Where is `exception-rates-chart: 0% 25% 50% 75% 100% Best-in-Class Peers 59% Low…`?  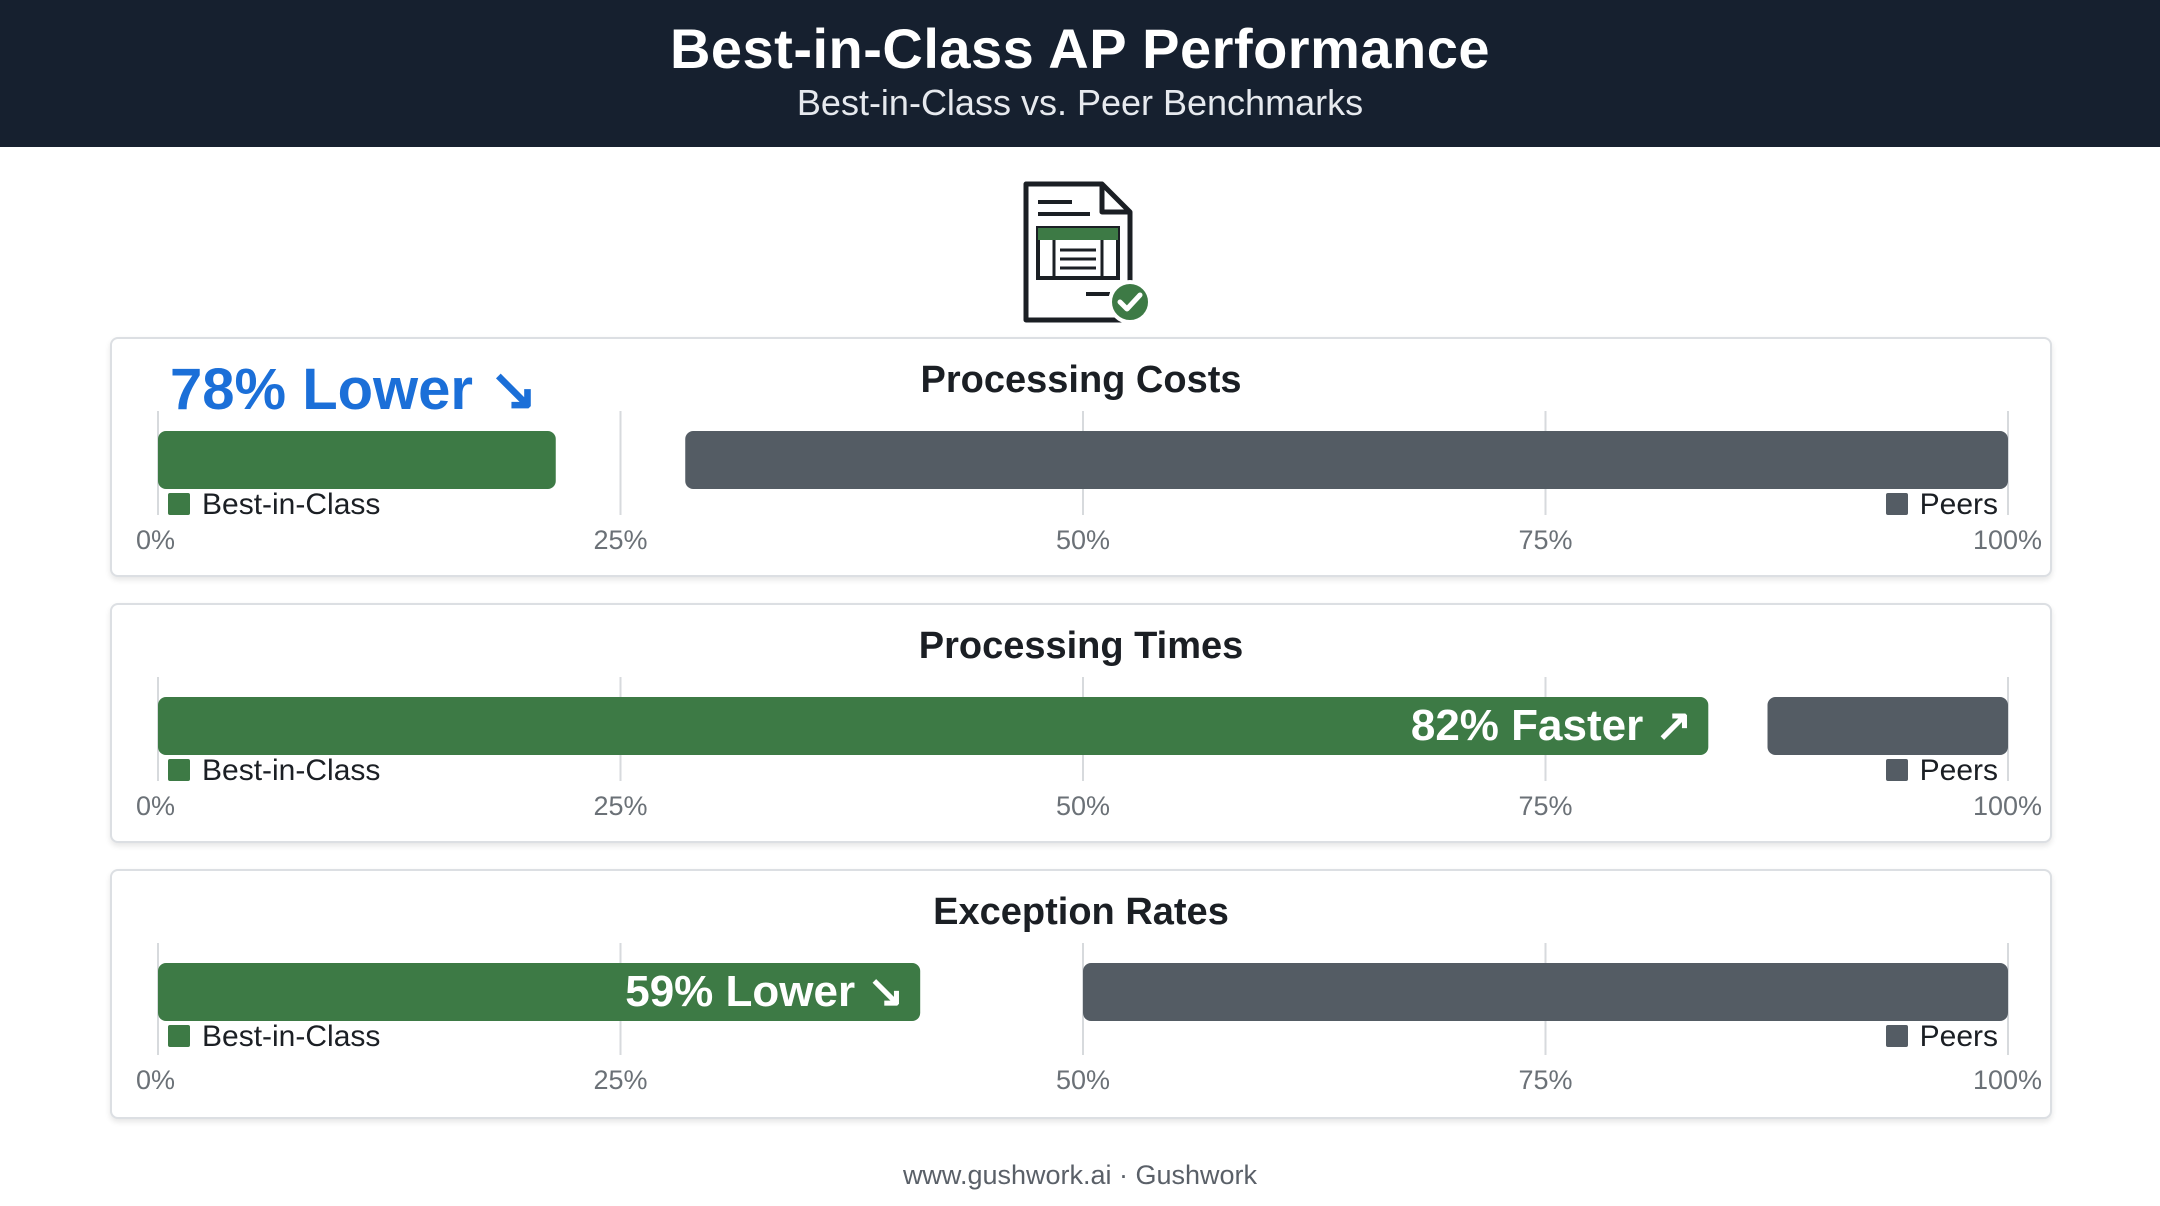 exception-rates-chart: 0% 25% 50% 75% 100% Best-in-Class Peers 59% Low… is located at coordinates (1089, 1019).